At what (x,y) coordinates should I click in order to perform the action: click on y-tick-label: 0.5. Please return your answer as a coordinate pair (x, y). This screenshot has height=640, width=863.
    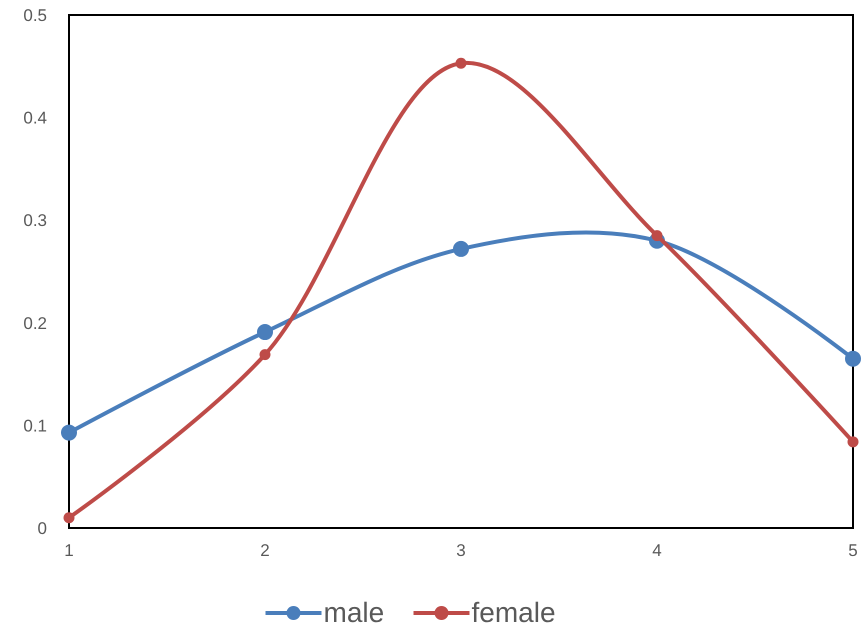
    Looking at the image, I should click on (35, 15).